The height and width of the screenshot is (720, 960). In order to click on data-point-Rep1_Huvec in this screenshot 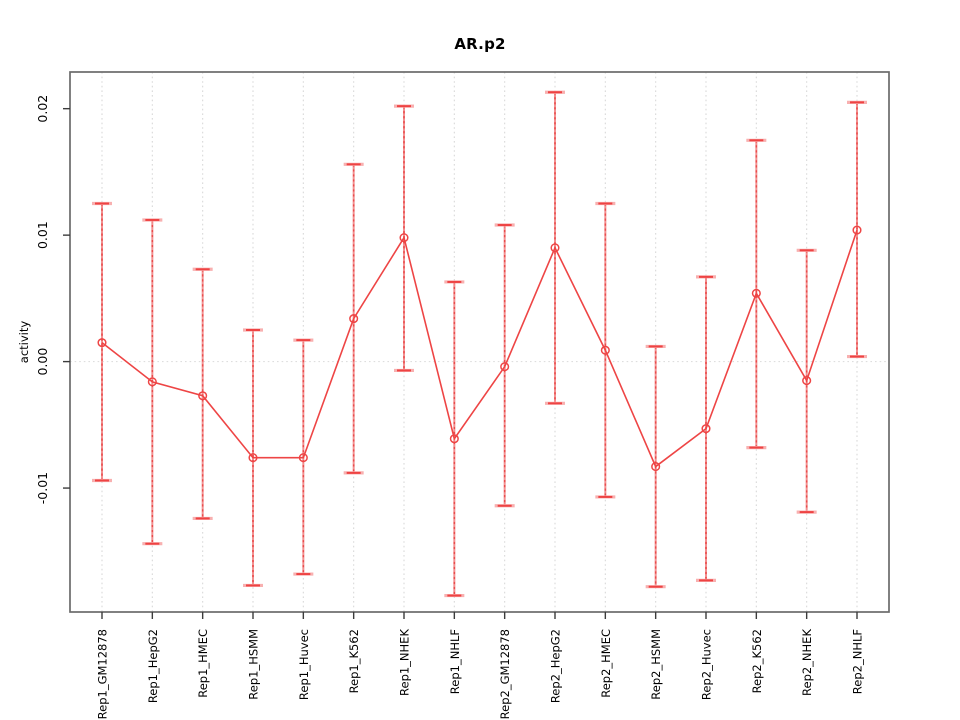, I will do `click(303, 458)`.